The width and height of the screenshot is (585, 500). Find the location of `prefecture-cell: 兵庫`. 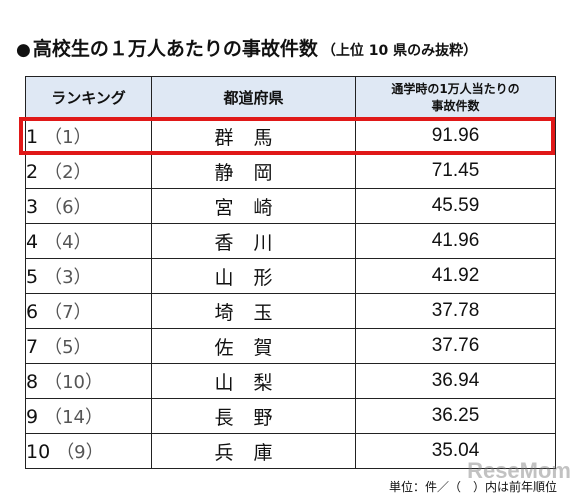

prefecture-cell: 兵庫 is located at coordinates (253, 451).